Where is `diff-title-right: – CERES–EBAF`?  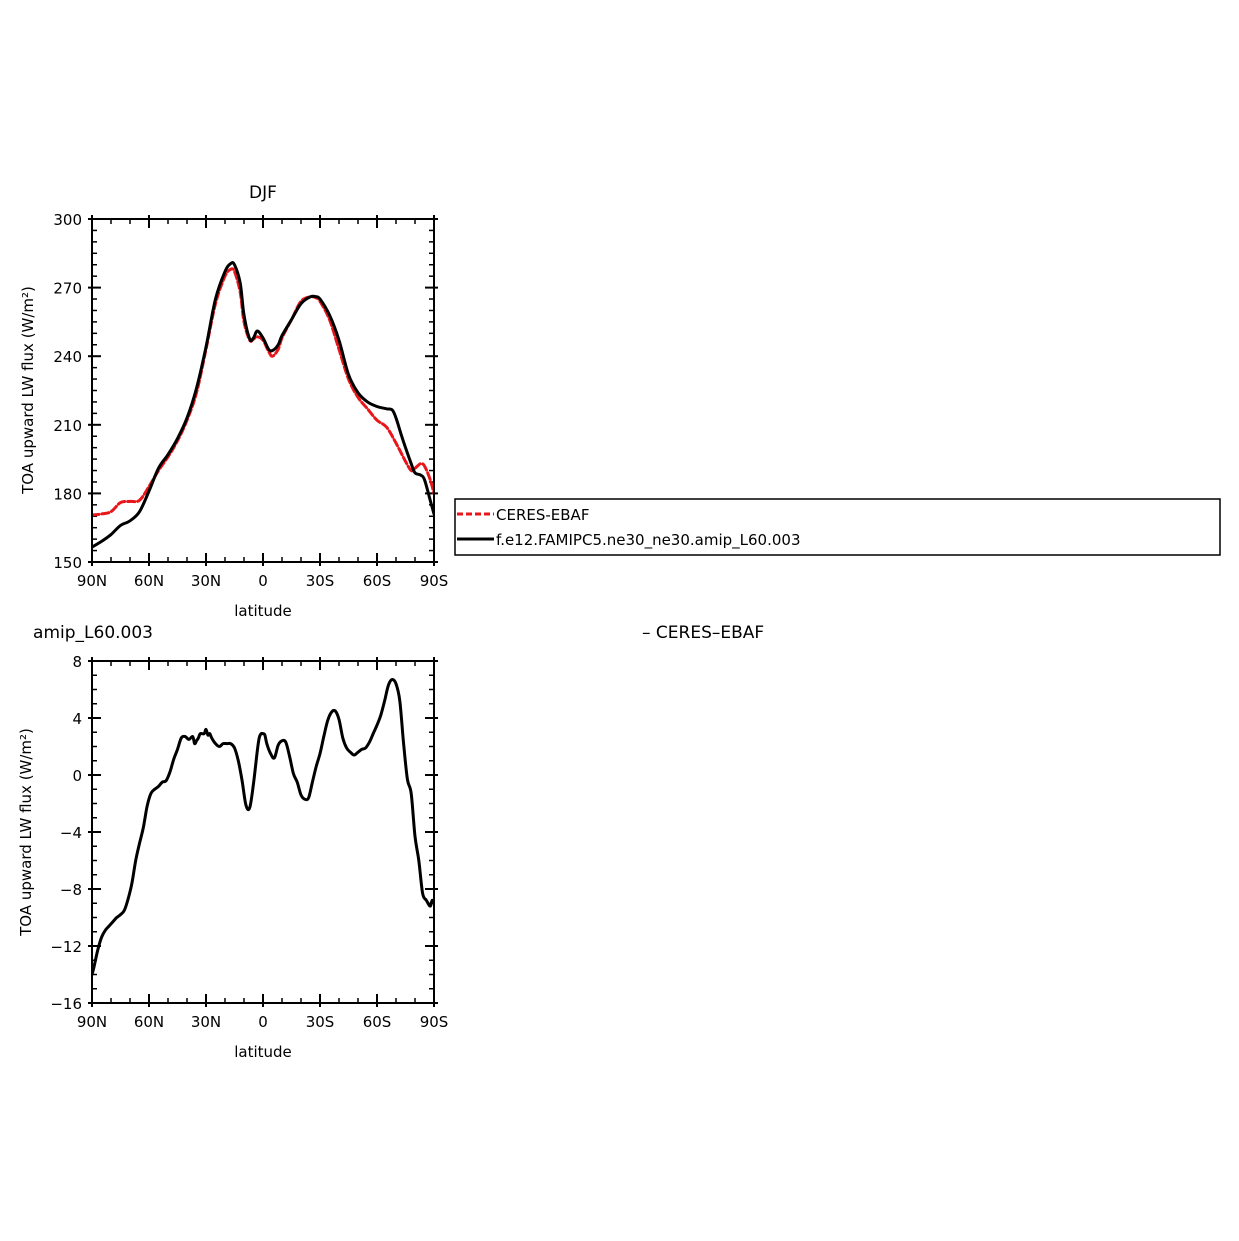
diff-title-right: – CERES–EBAF is located at coordinates (703, 633).